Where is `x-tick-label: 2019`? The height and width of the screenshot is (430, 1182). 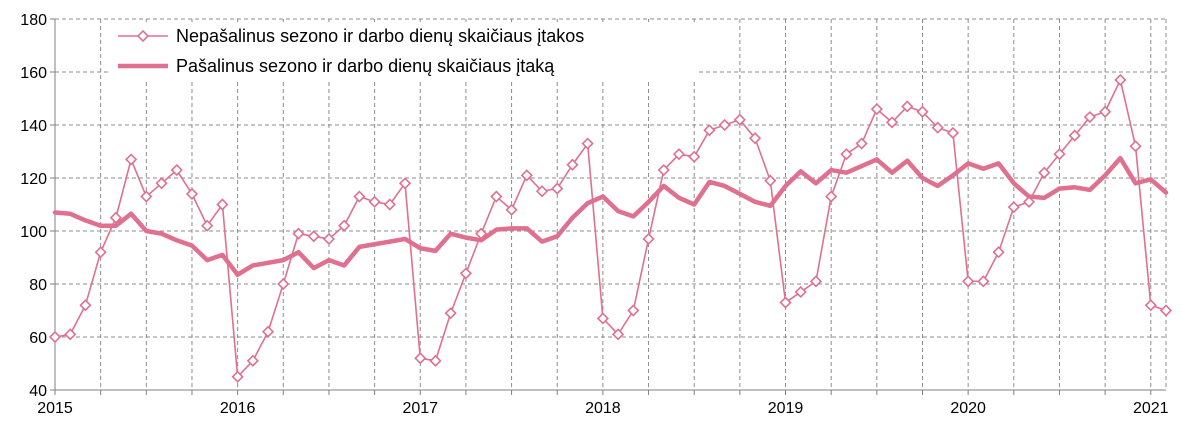 x-tick-label: 2019 is located at coordinates (786, 408).